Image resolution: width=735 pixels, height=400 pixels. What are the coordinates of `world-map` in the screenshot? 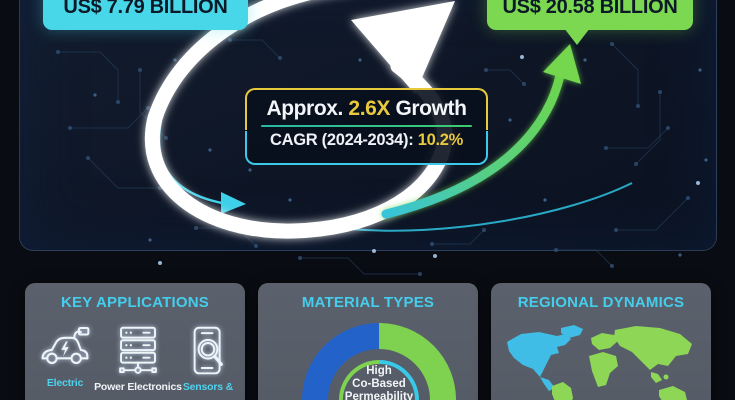 It's located at (601, 359).